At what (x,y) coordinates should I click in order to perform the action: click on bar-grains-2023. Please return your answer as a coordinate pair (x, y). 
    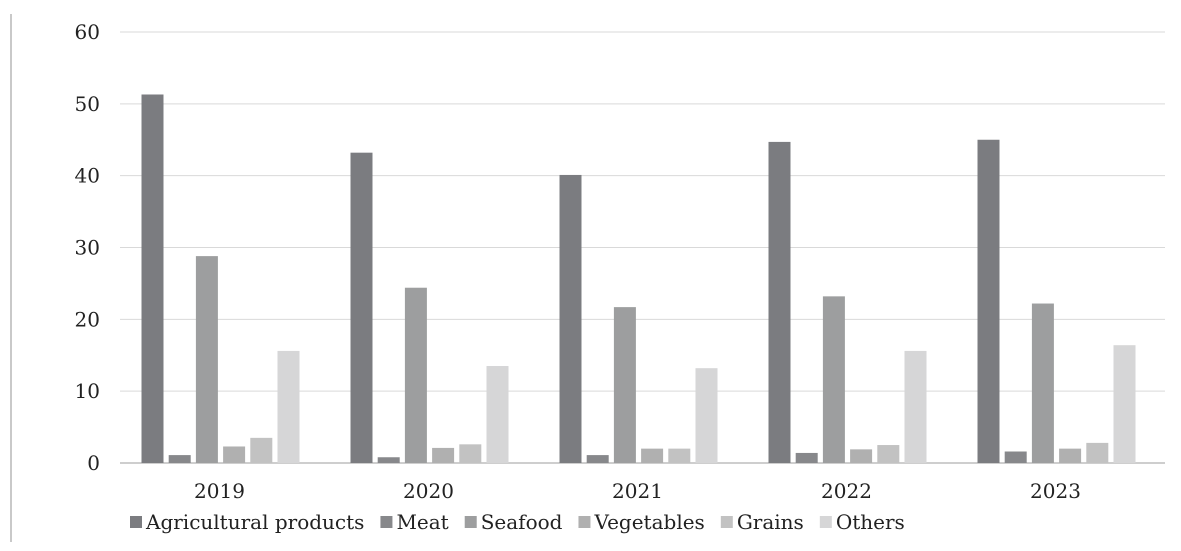
    Looking at the image, I should click on (1097, 452).